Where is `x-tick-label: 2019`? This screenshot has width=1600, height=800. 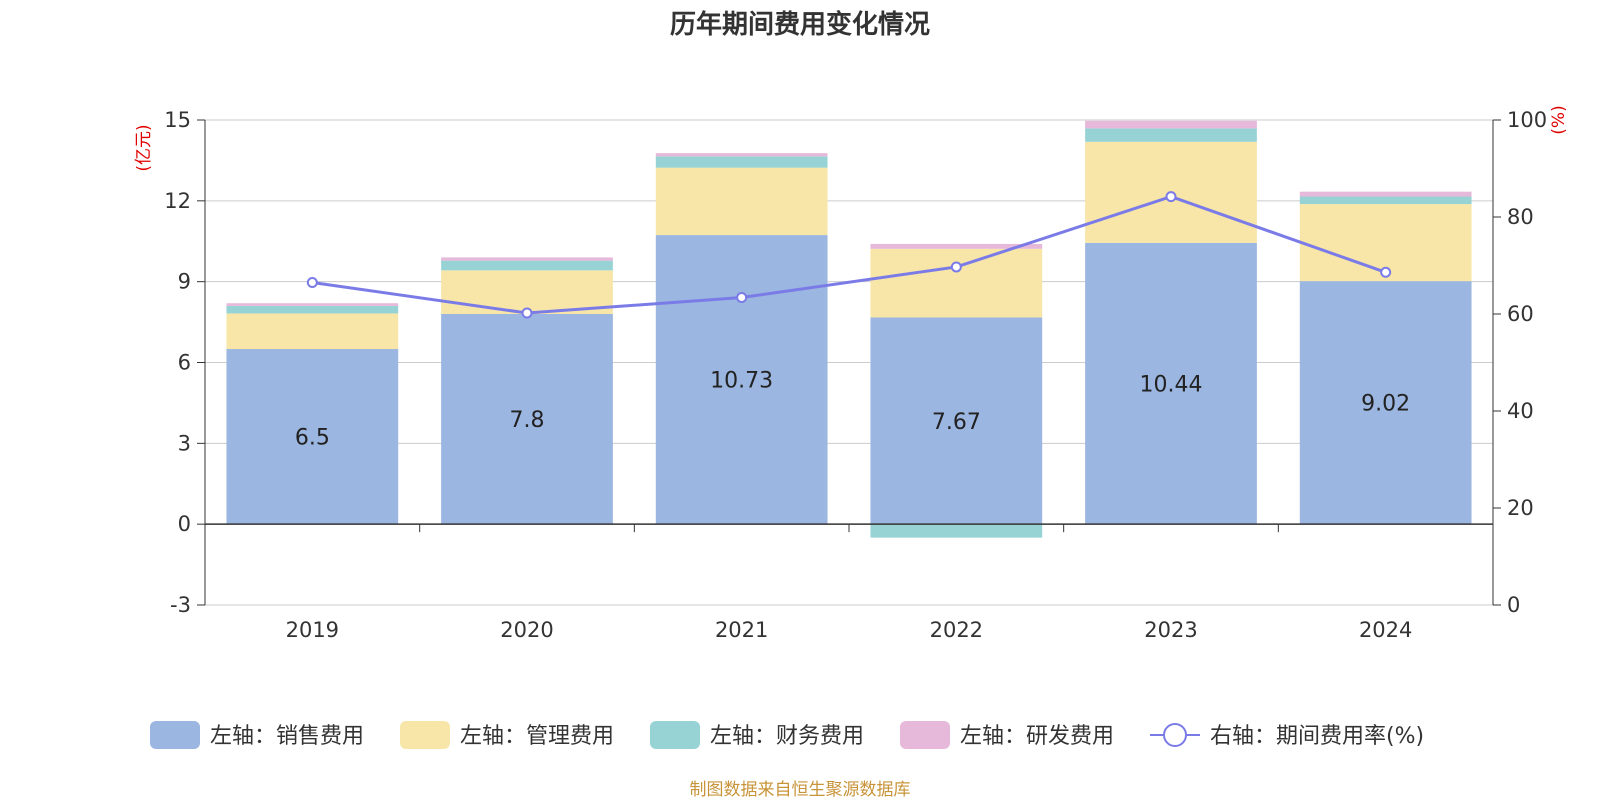
x-tick-label: 2019 is located at coordinates (312, 630).